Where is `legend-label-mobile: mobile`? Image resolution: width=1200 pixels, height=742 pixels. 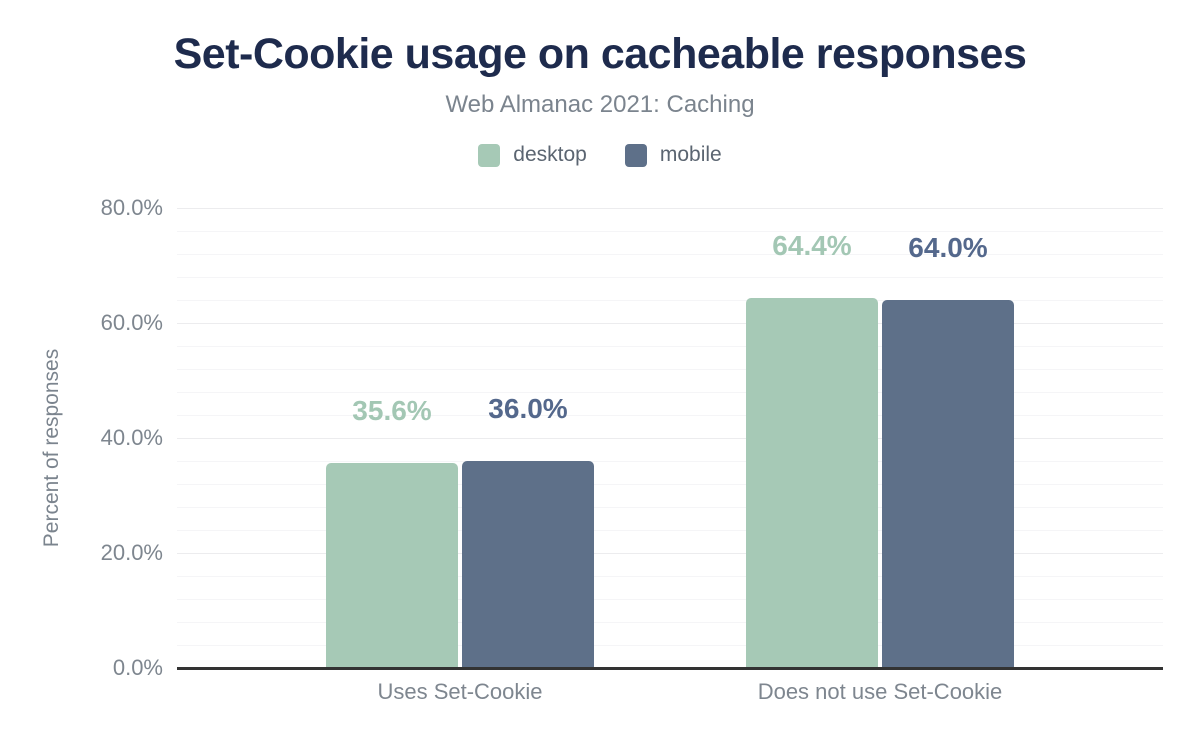
legend-label-mobile: mobile is located at coordinates (690, 154).